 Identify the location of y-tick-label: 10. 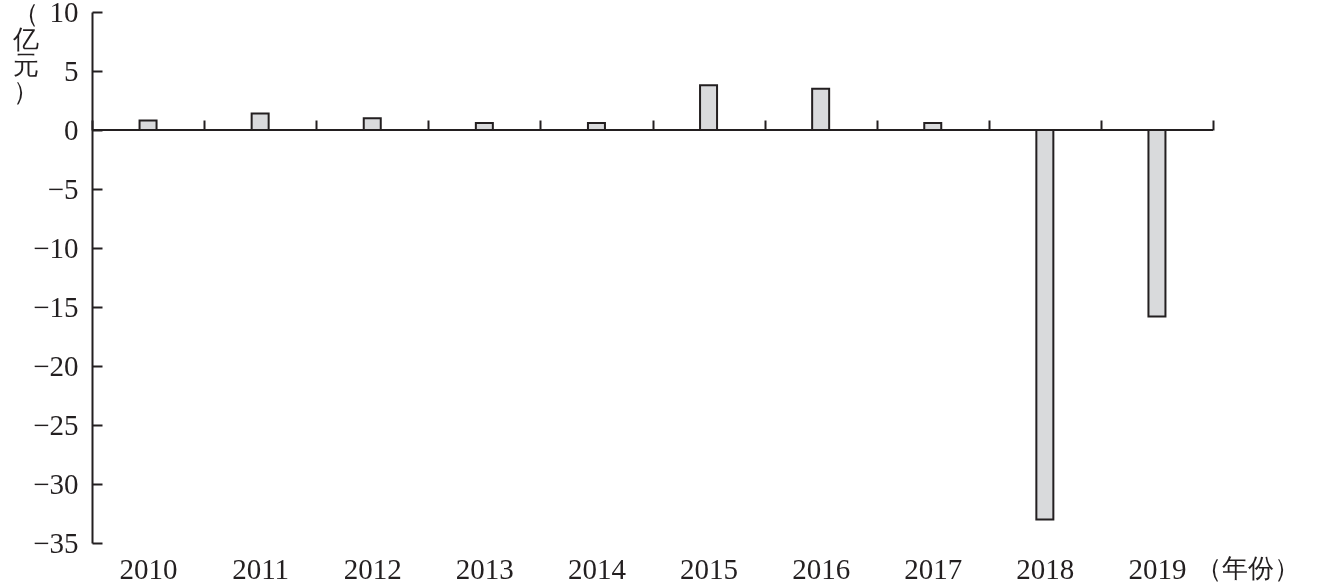
(64, 14).